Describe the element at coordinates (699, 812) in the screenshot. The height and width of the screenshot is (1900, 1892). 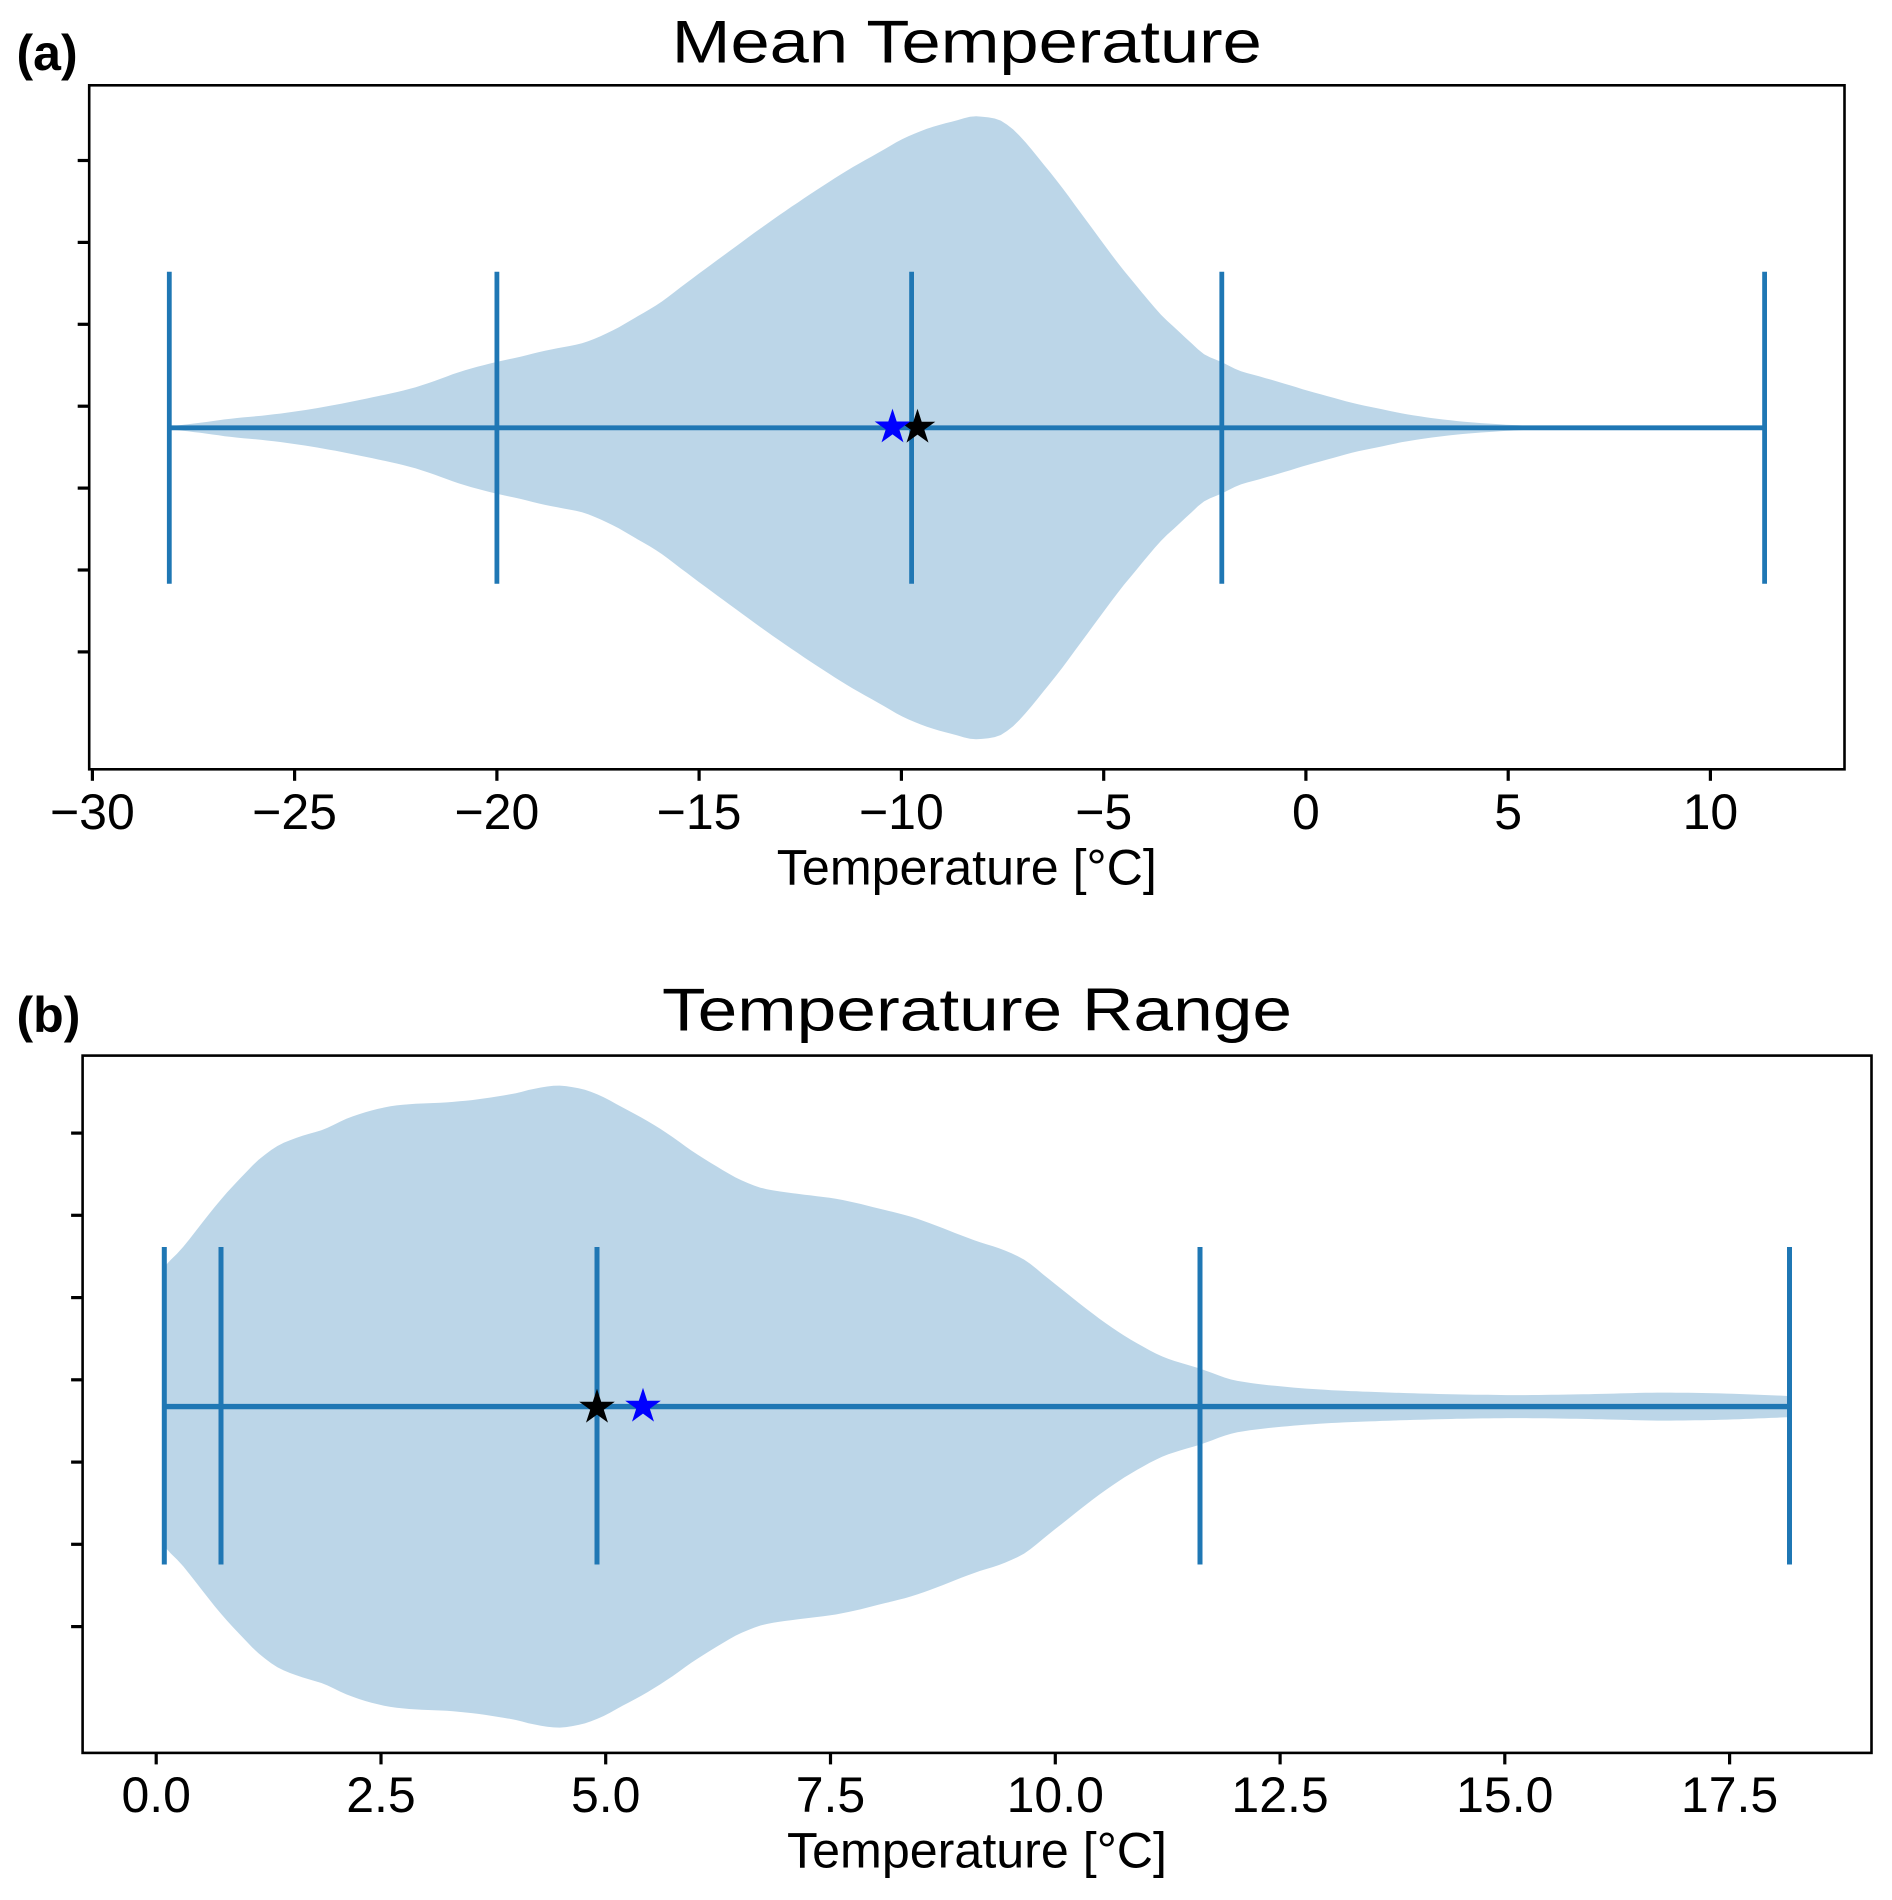
I see `svg-text: −15` at that location.